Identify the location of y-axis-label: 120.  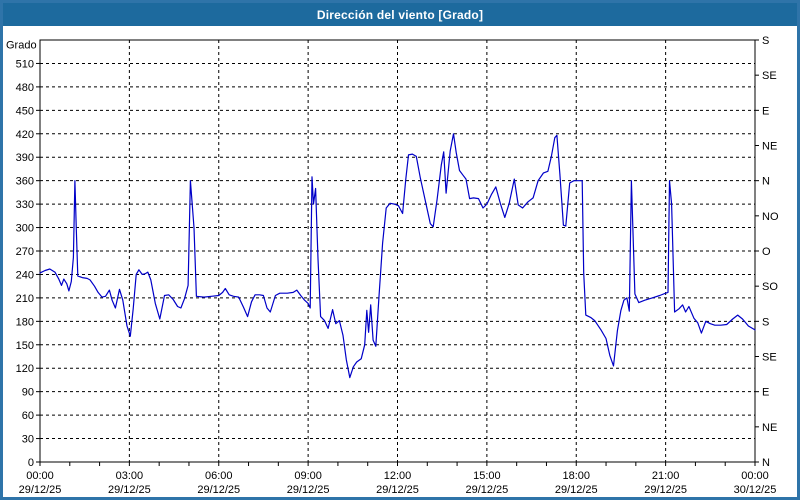
(25, 369).